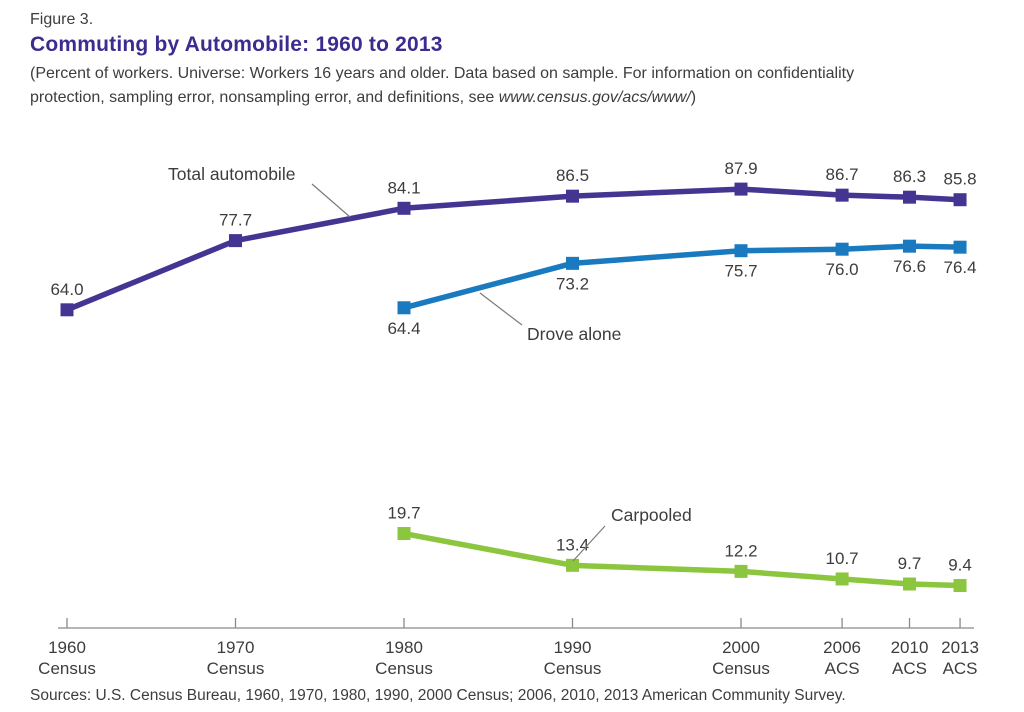  Describe the element at coordinates (331, 200) in the screenshot. I see `annotation-leader-total-automobile` at that location.